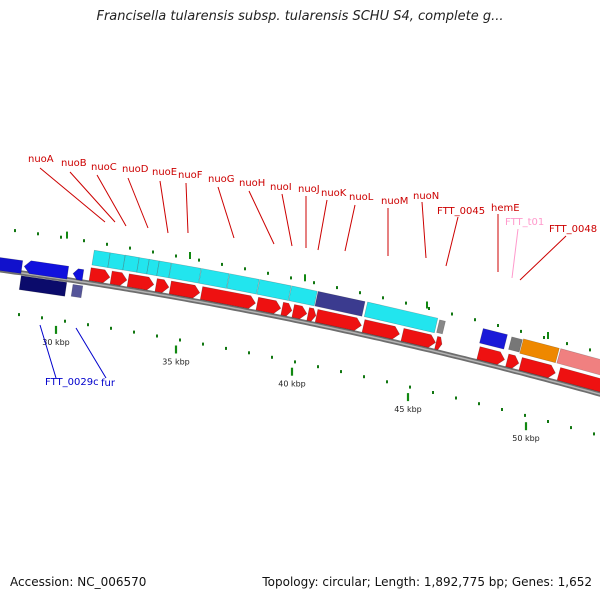  I want to click on gene-label-nuoi: nuoI, so click(281, 187).